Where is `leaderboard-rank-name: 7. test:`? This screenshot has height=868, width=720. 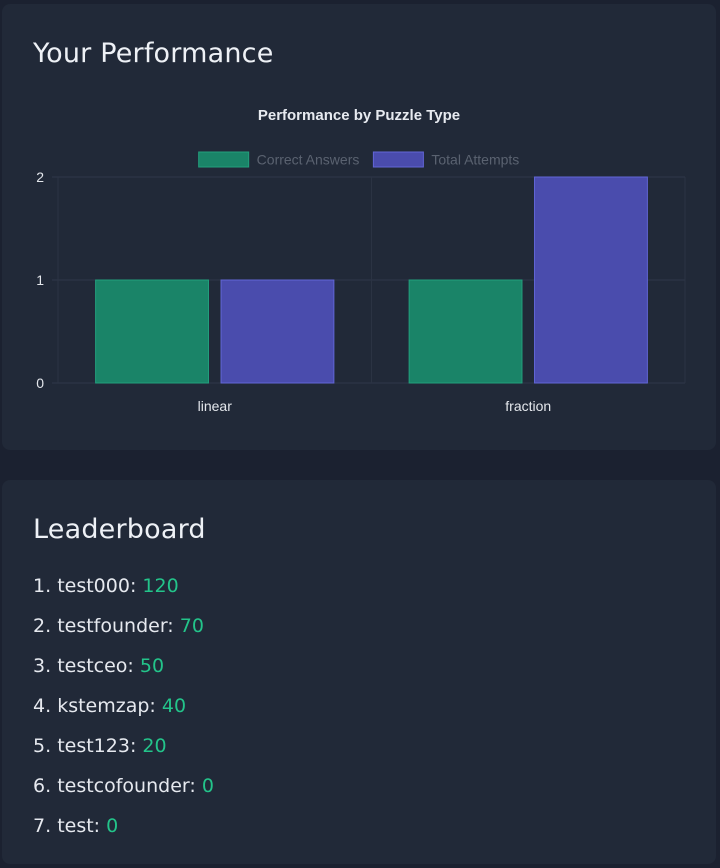 leaderboard-rank-name: 7. test: is located at coordinates (66, 826).